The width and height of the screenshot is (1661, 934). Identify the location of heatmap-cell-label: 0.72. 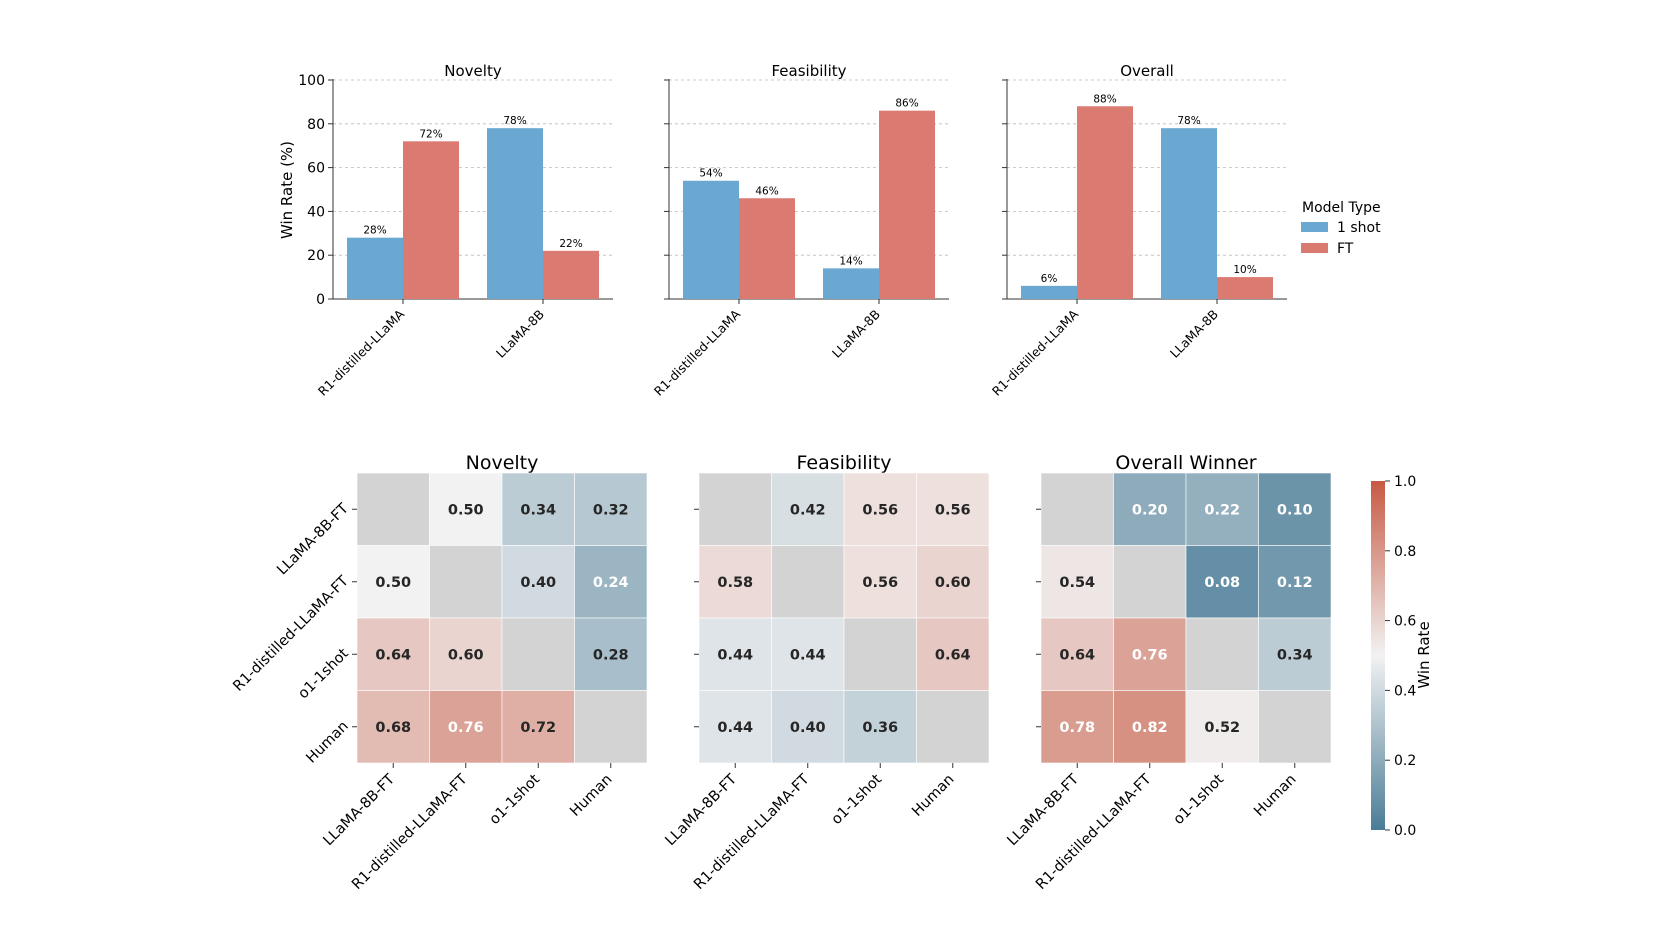
(538, 728).